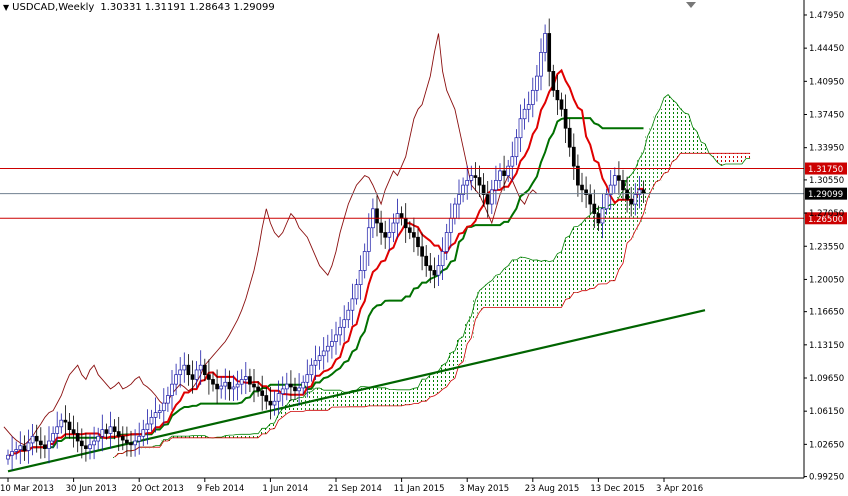 Image resolution: width=848 pixels, height=496 pixels. What do you see at coordinates (826, 346) in the screenshot?
I see `price-tick-label: 1.13150` at bounding box center [826, 346].